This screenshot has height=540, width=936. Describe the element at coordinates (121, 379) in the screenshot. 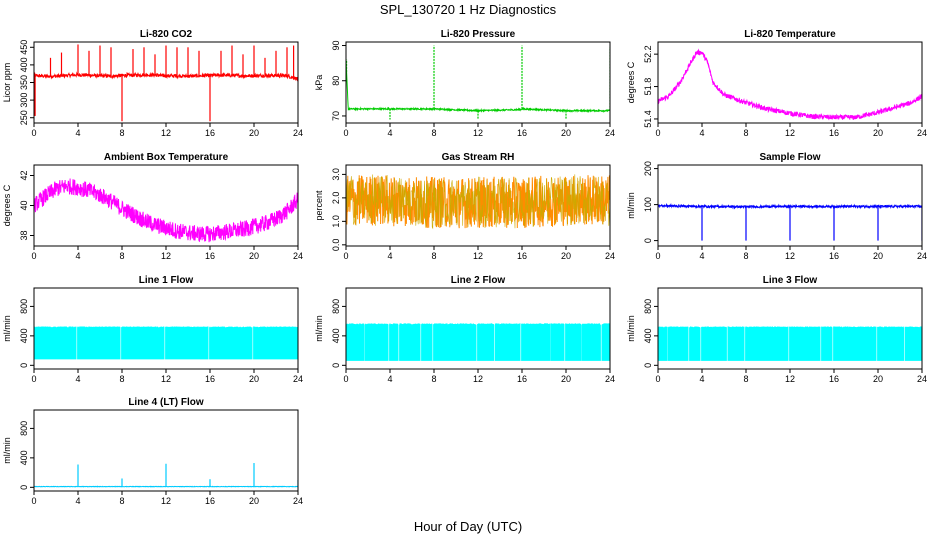

I see `line-1-flow-x-tick-label: 8` at that location.